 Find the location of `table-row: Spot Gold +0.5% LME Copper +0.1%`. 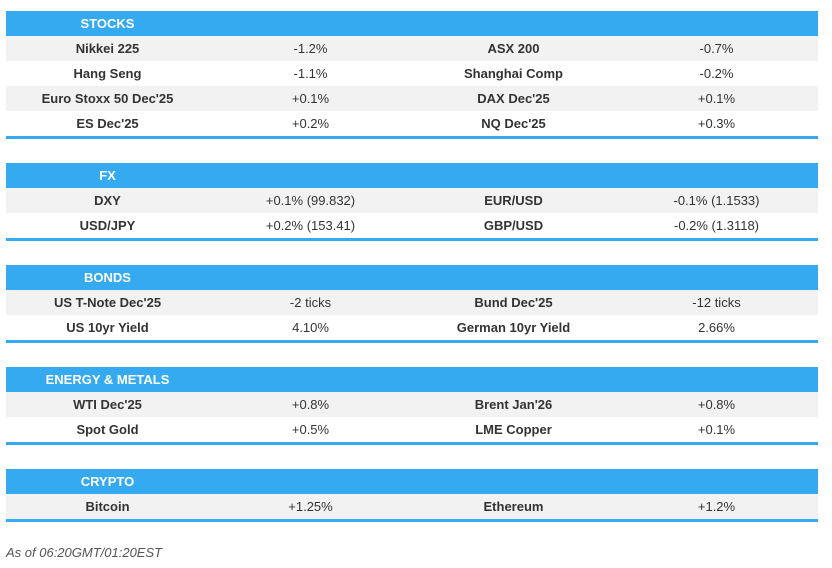

table-row: Spot Gold +0.5% LME Copper +0.1% is located at coordinates (412, 429).